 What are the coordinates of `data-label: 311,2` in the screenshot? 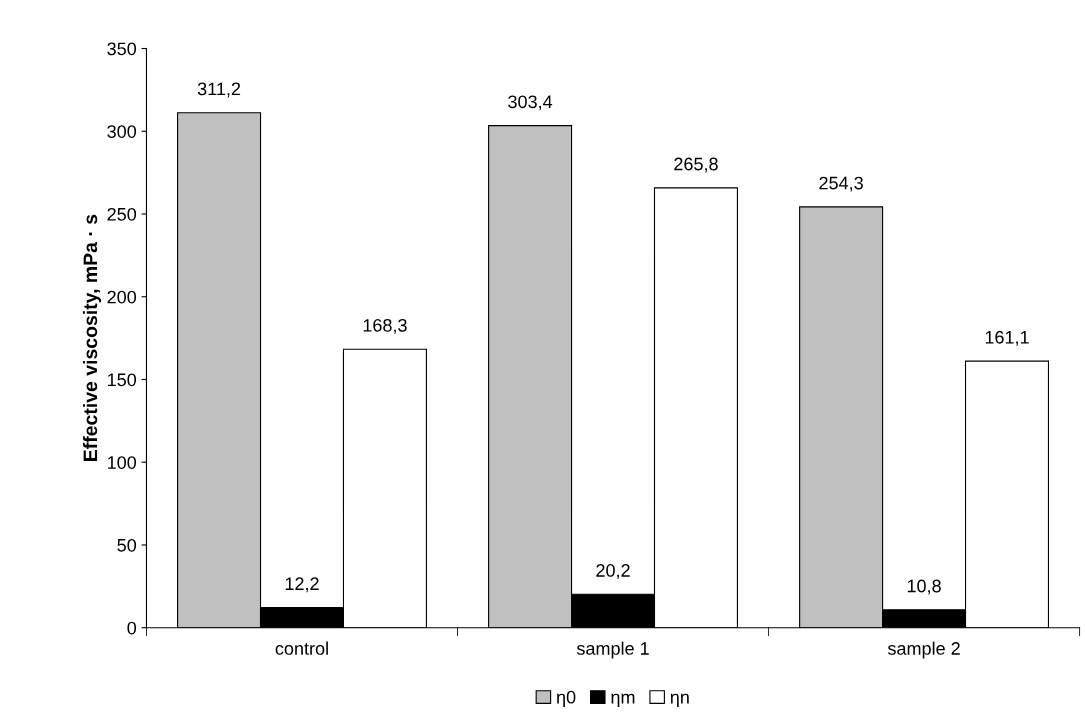 It's located at (219, 90).